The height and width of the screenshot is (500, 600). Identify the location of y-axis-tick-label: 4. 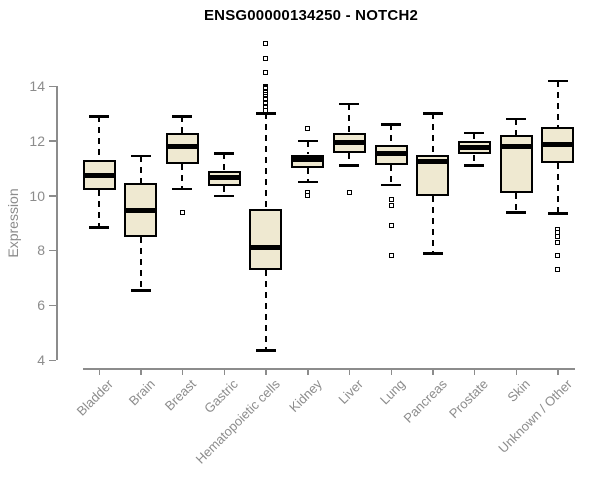
(41, 360).